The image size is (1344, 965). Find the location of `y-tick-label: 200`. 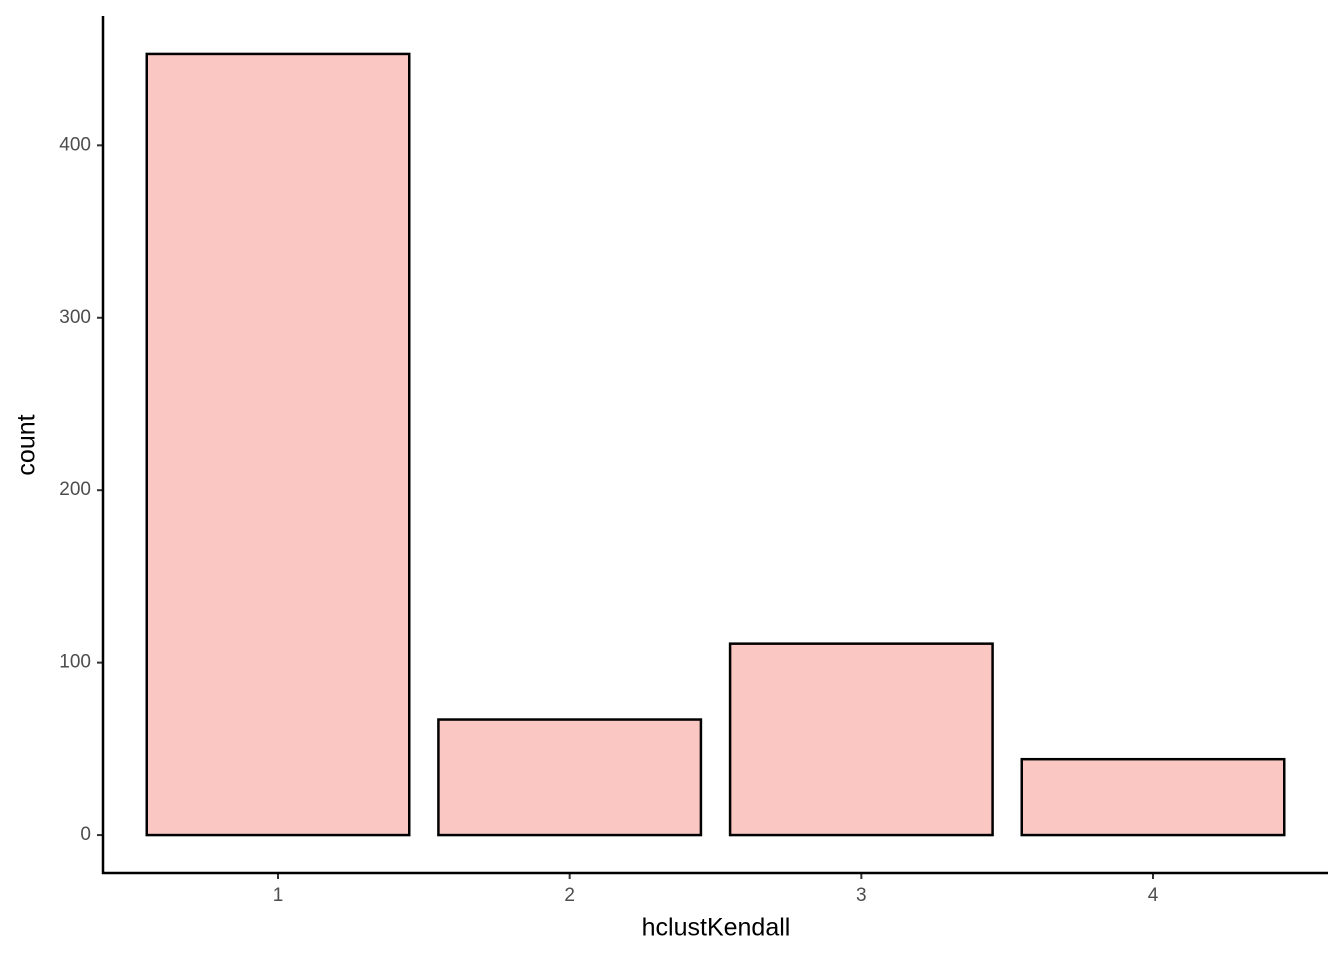

y-tick-label: 200 is located at coordinates (75, 489).